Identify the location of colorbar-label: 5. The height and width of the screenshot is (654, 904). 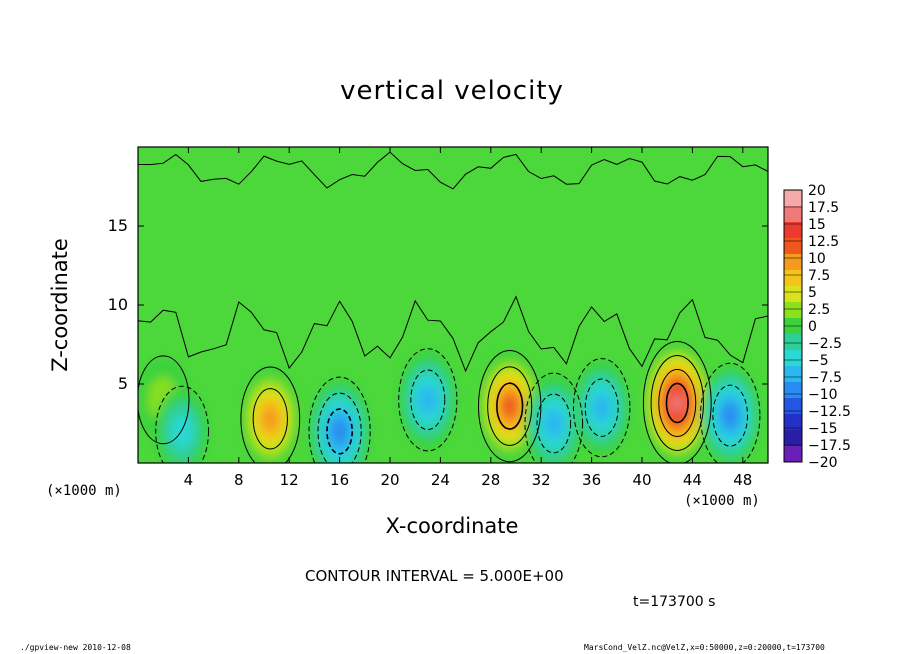
(812, 293).